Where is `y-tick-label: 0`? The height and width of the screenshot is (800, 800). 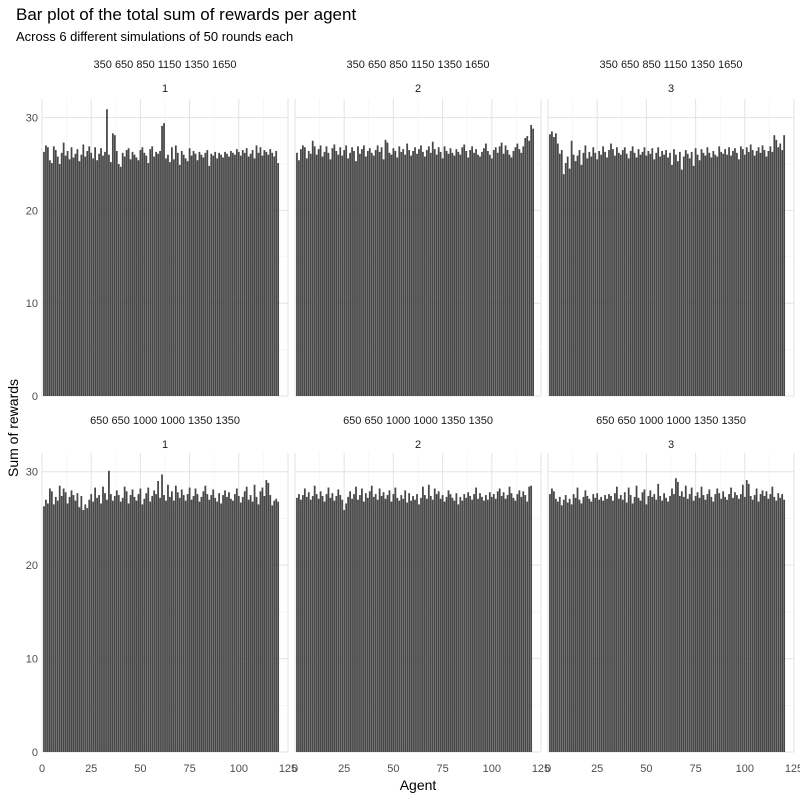
y-tick-label: 0 is located at coordinates (35, 397).